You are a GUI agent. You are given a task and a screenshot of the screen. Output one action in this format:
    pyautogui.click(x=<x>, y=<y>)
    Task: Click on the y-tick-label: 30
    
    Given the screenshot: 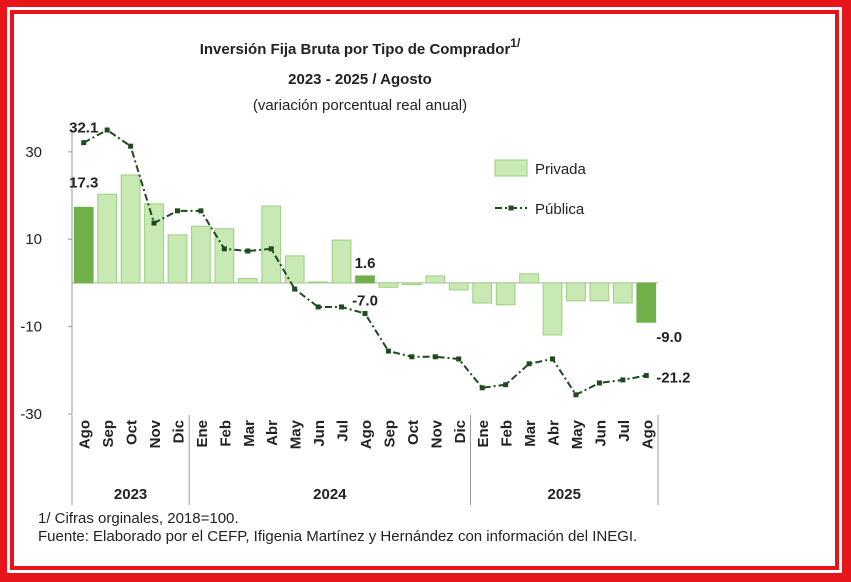 What is the action you would take?
    pyautogui.click(x=33, y=152)
    